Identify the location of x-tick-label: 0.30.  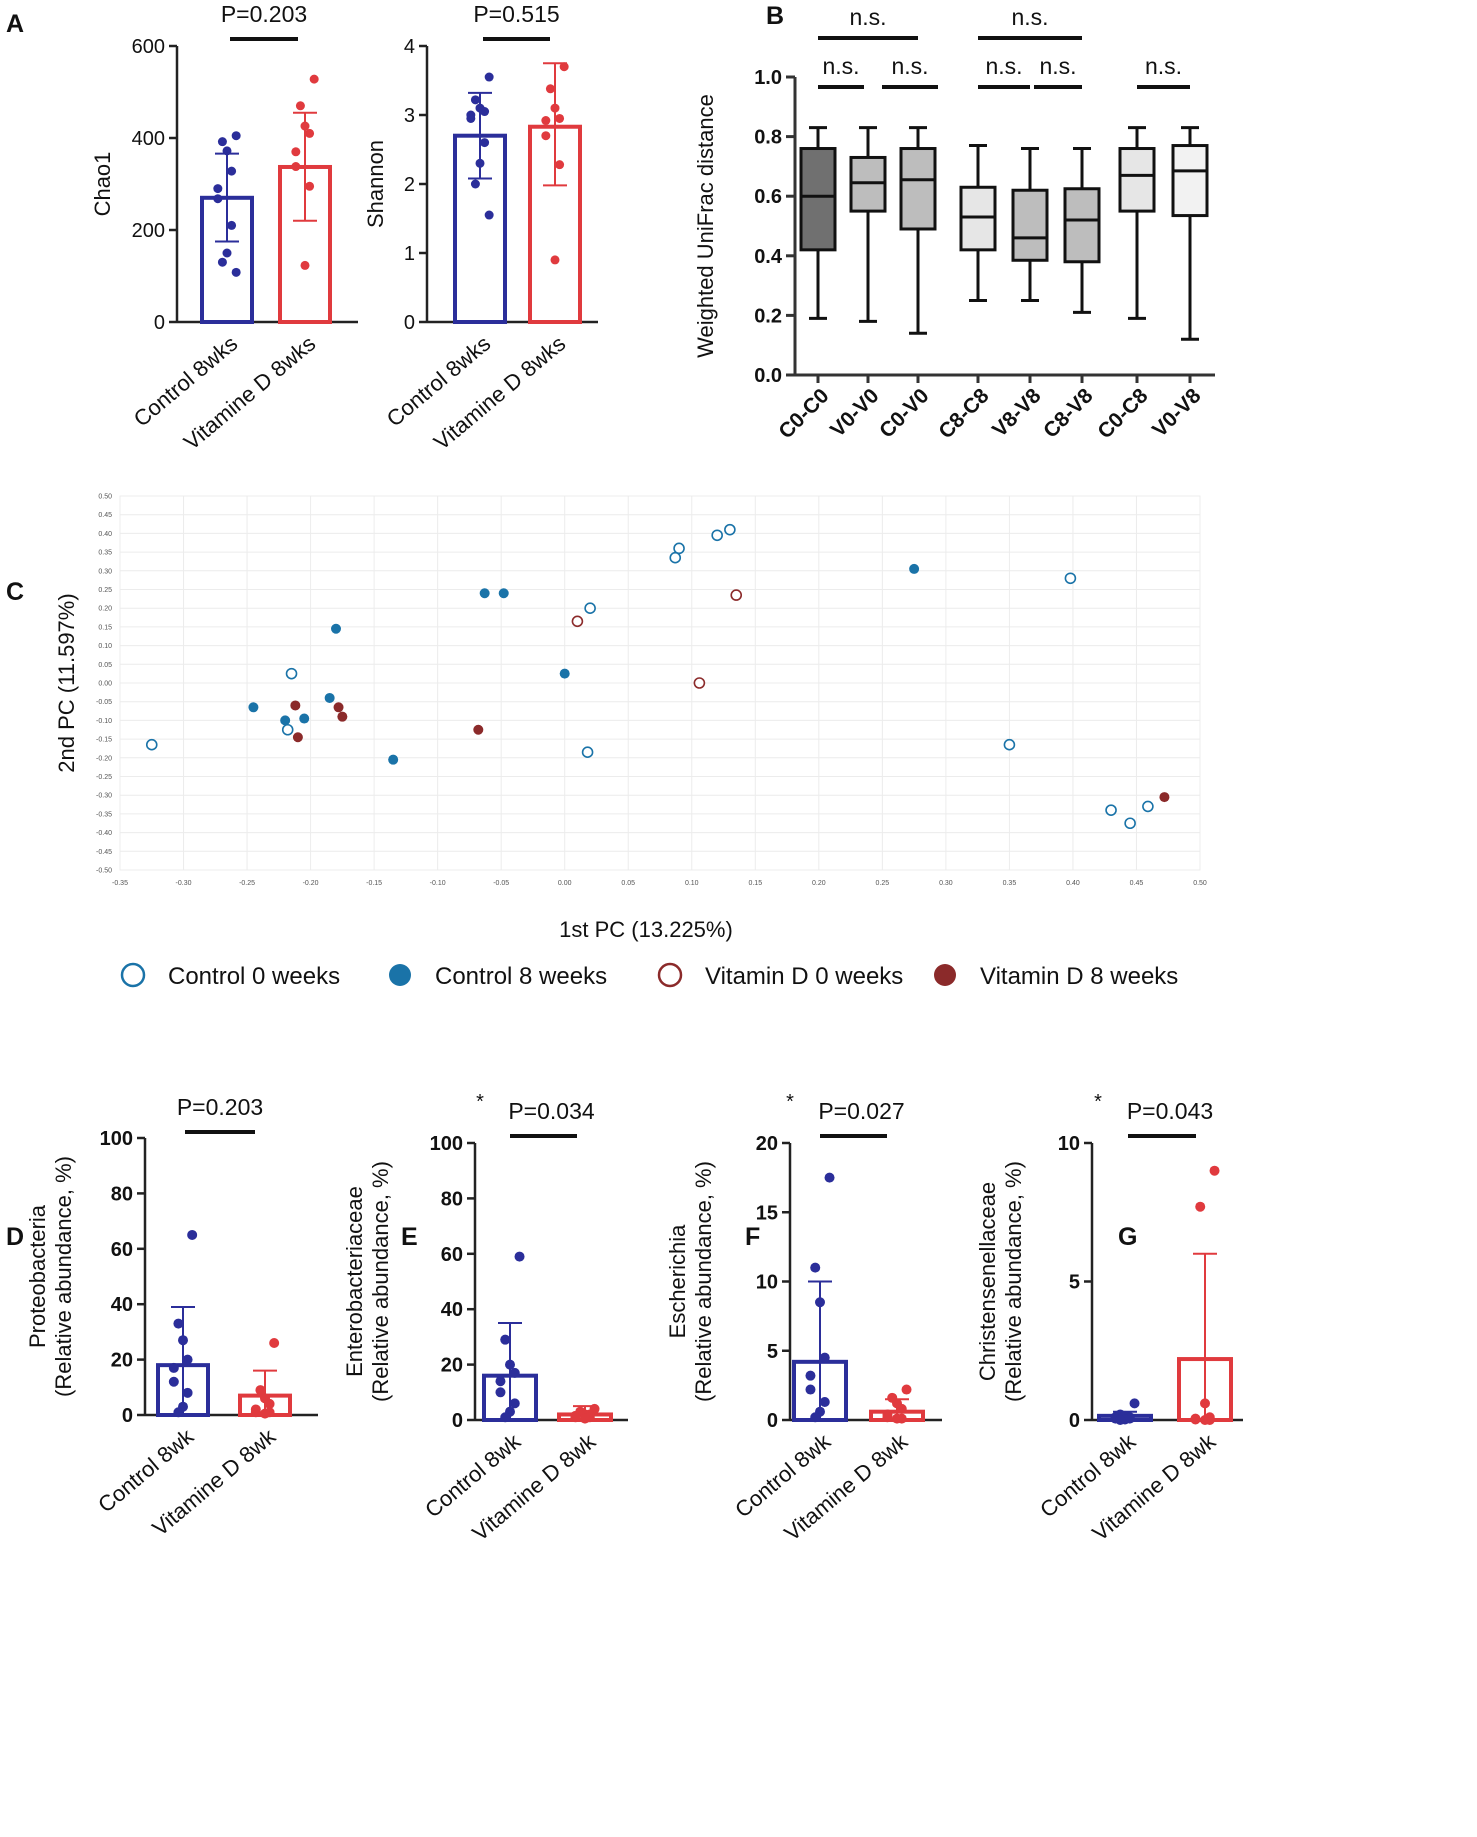
(946, 883).